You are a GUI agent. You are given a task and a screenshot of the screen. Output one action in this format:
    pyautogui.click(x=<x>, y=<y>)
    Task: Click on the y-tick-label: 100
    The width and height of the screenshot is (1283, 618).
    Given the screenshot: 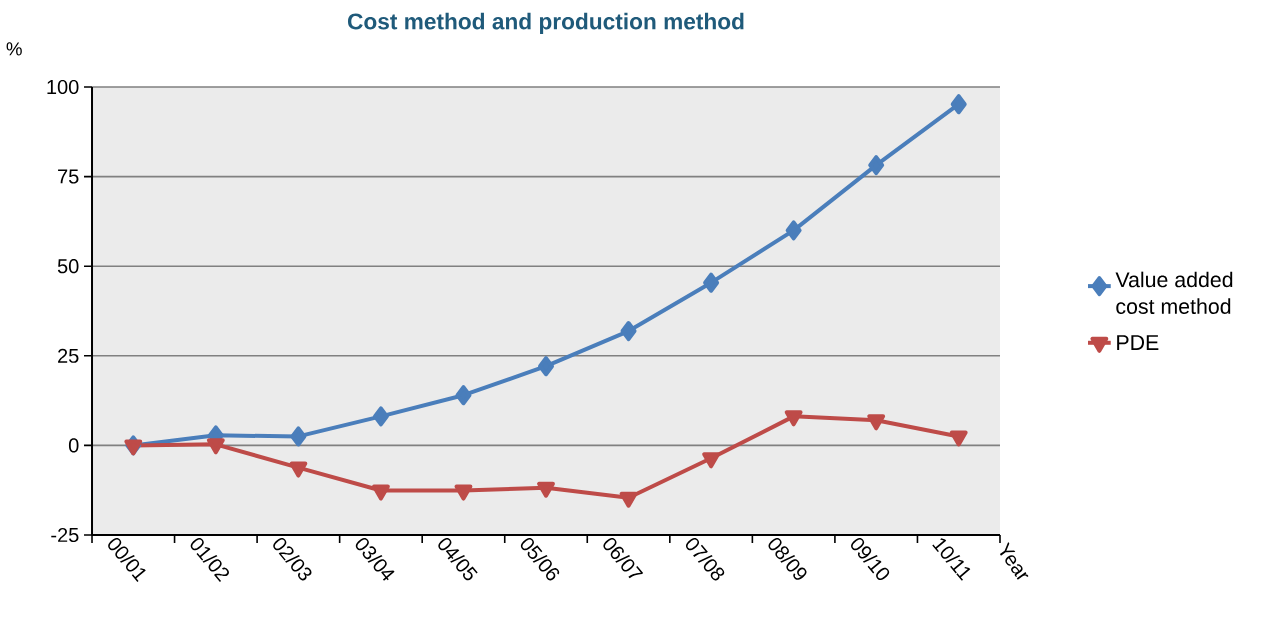 What is the action you would take?
    pyautogui.click(x=63, y=87)
    